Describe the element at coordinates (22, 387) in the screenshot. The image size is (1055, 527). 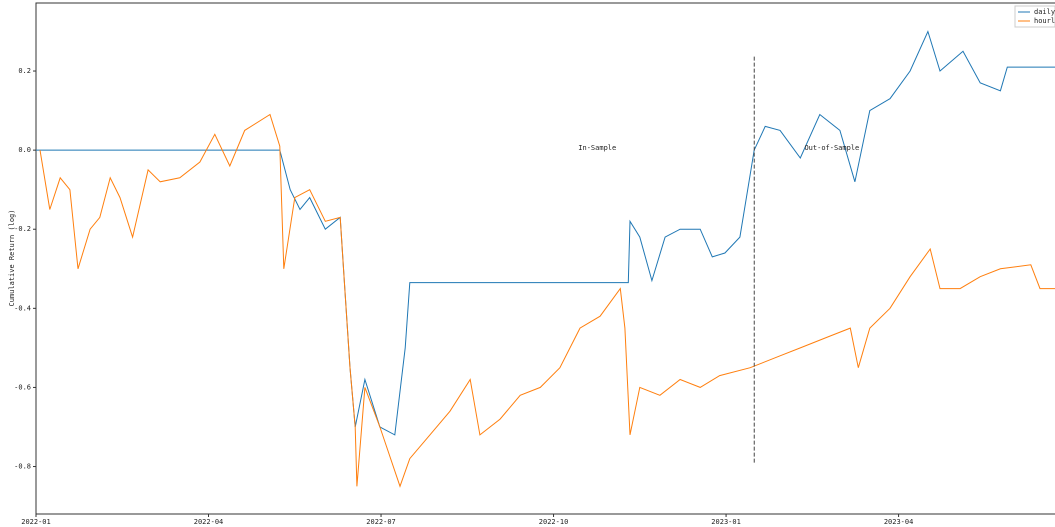
I see `y-tick-label: -0.6` at that location.